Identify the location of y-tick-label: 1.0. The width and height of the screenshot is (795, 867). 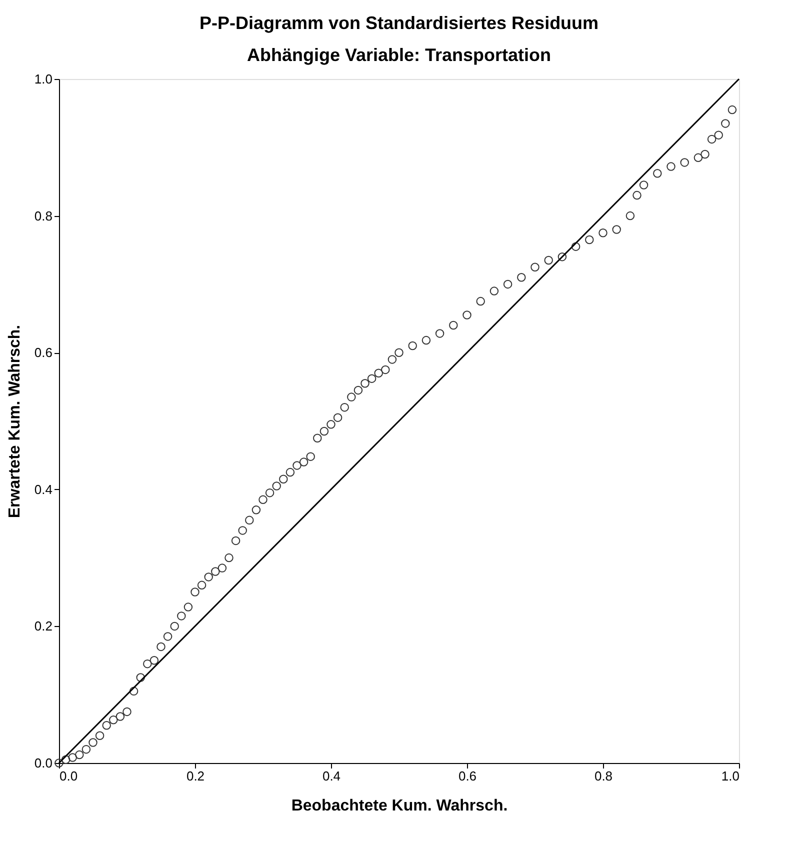
(43, 79).